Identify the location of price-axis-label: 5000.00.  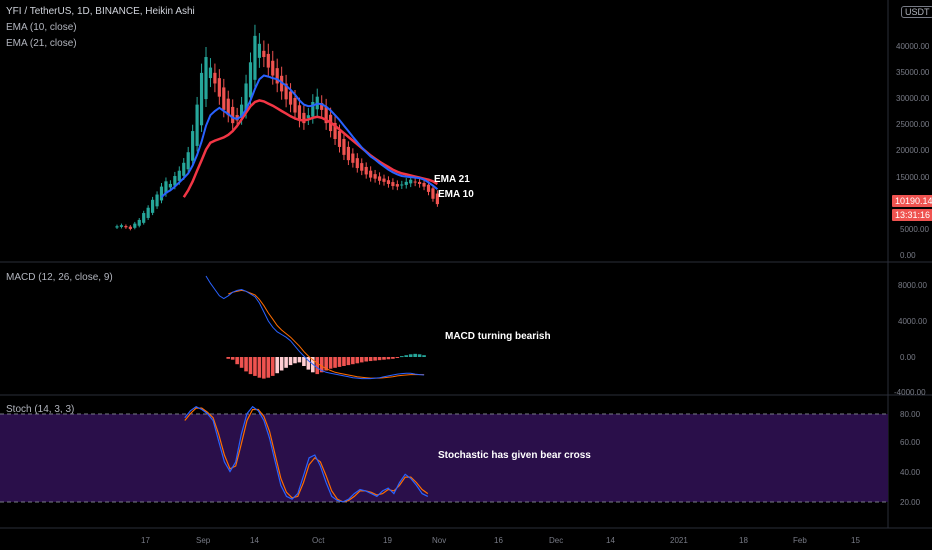
(914, 229).